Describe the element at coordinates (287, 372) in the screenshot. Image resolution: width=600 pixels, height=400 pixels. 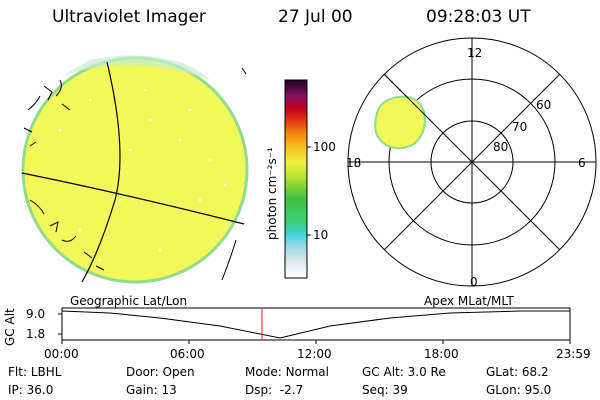
I see `info-mode: Mode: Normal` at that location.